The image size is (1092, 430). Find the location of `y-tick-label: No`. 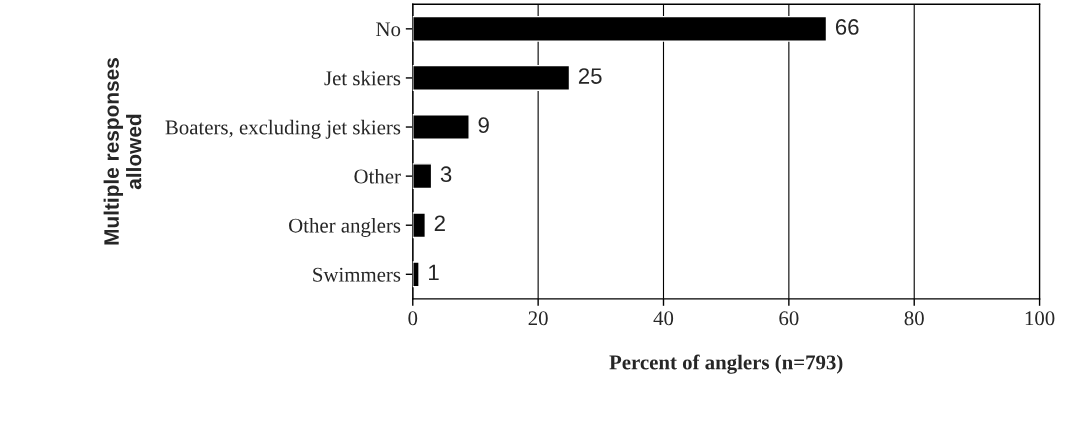

y-tick-label: No is located at coordinates (388, 29).